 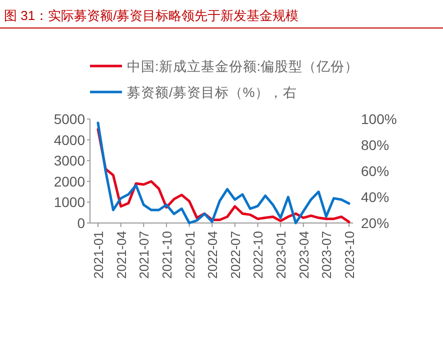 I want to click on legend-label: 中国:新成立基金份额:偏股型（亿份）, so click(x=243, y=66).